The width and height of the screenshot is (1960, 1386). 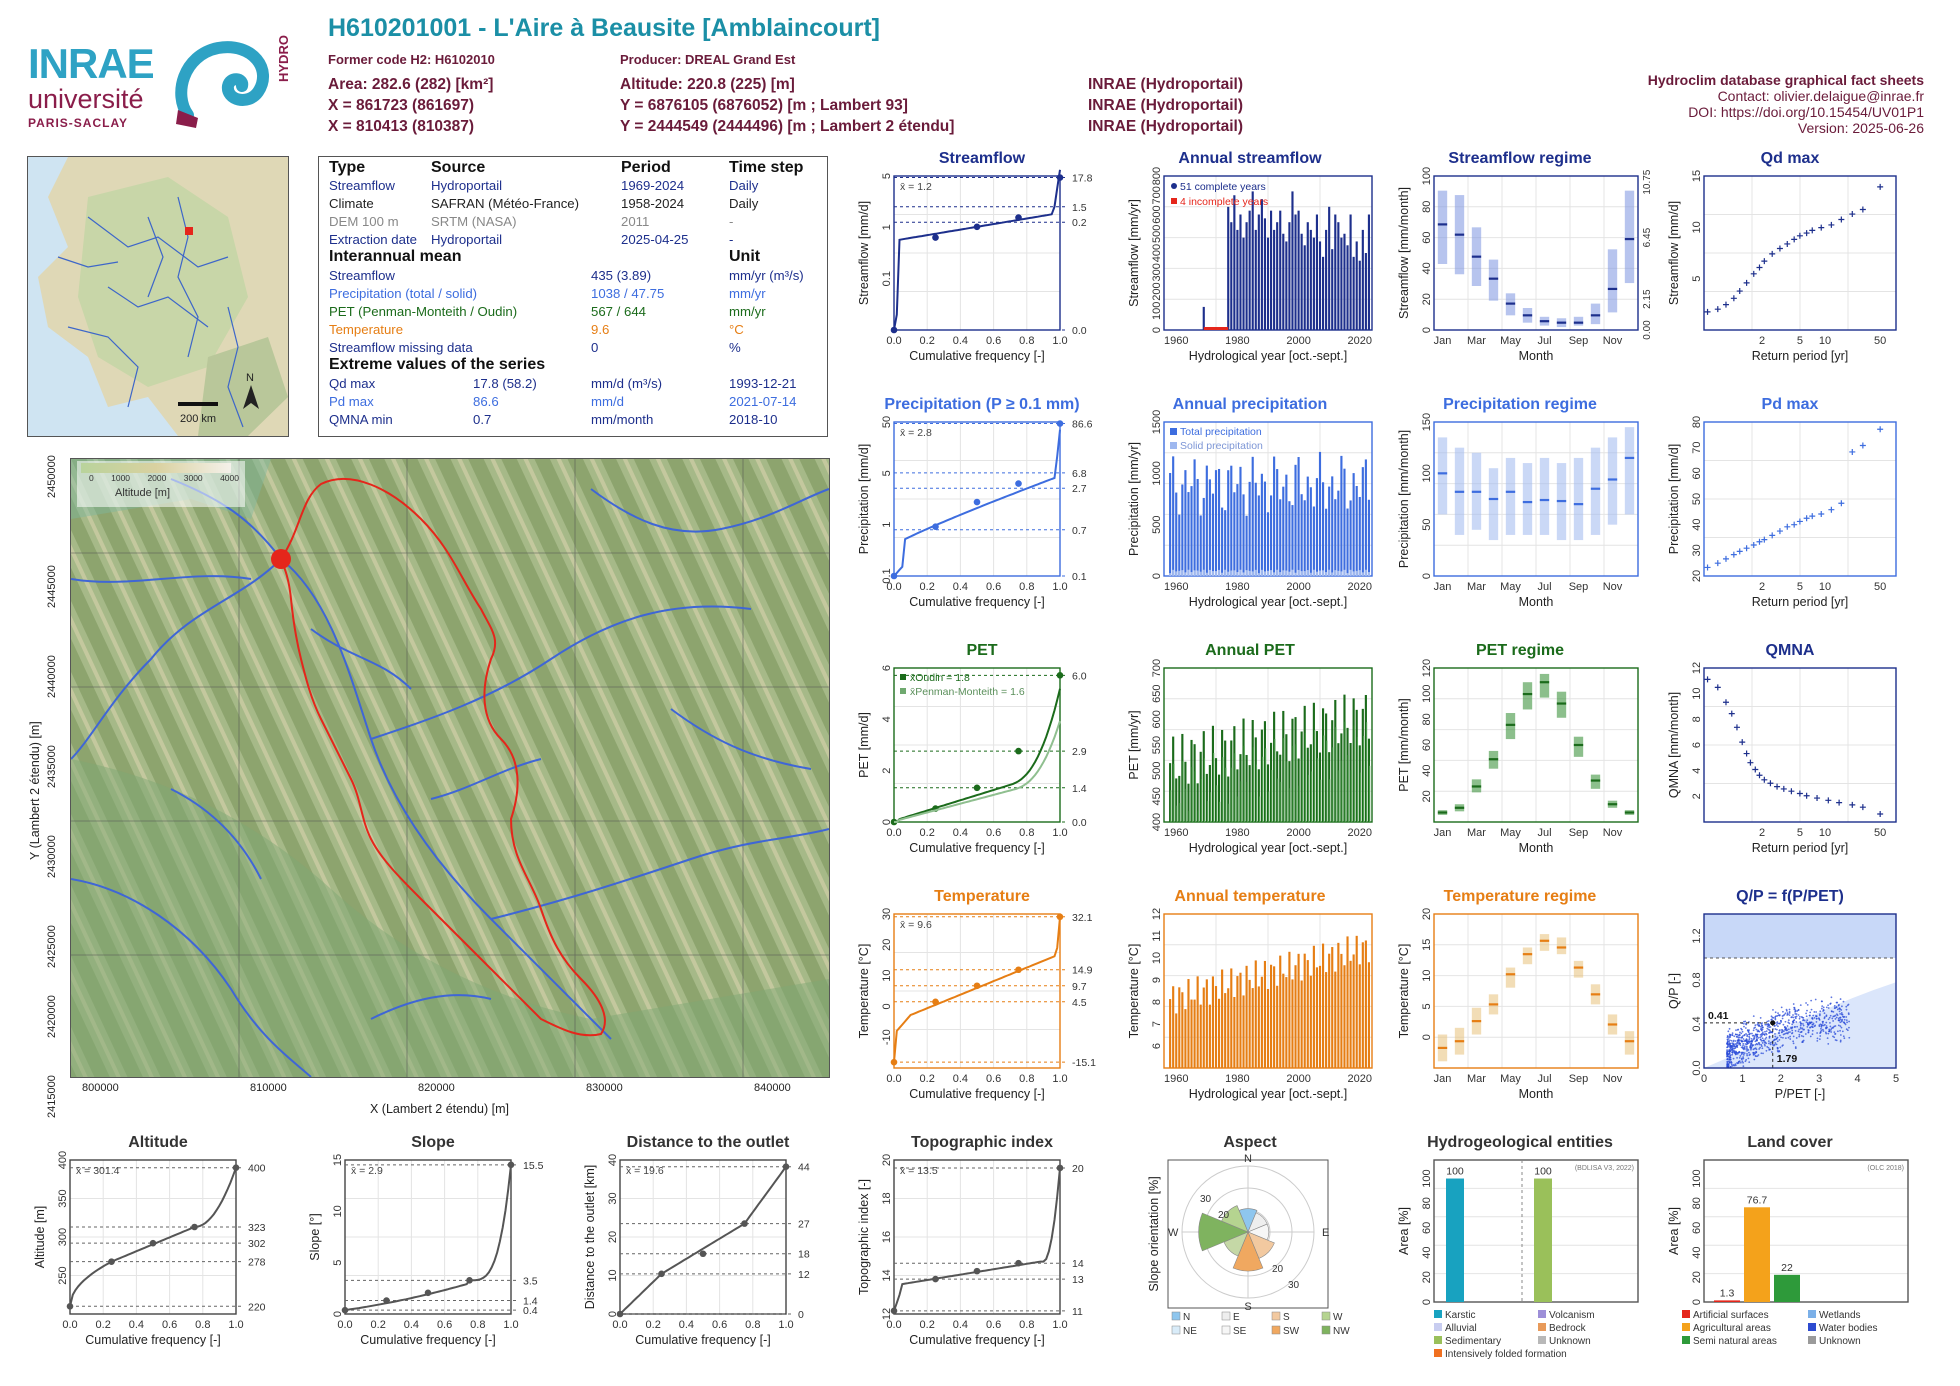 What do you see at coordinates (1157, 176) in the screenshot?
I see `y-tick-label: 800` at bounding box center [1157, 176].